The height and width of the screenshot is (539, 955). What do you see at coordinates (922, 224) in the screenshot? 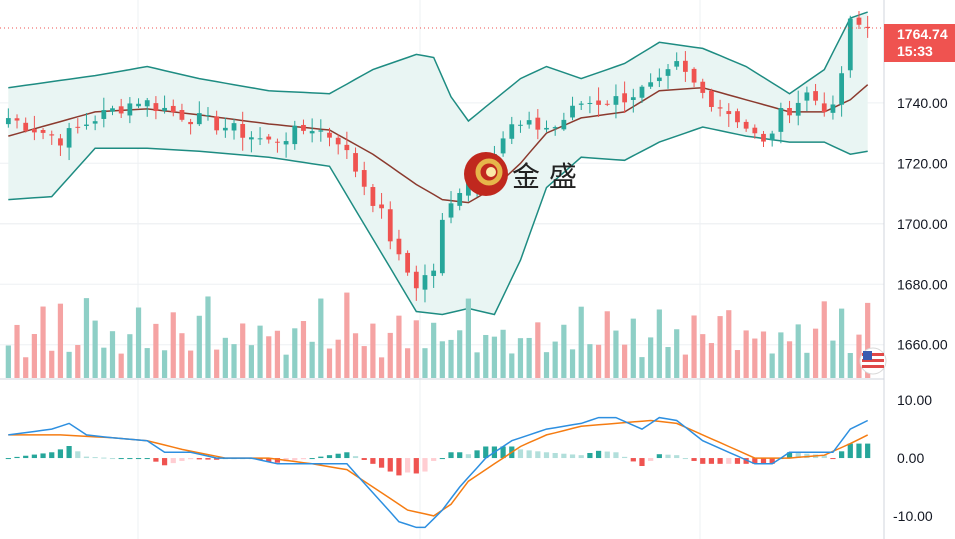
I see `price-tick-label-2: 1700.00` at bounding box center [922, 224].